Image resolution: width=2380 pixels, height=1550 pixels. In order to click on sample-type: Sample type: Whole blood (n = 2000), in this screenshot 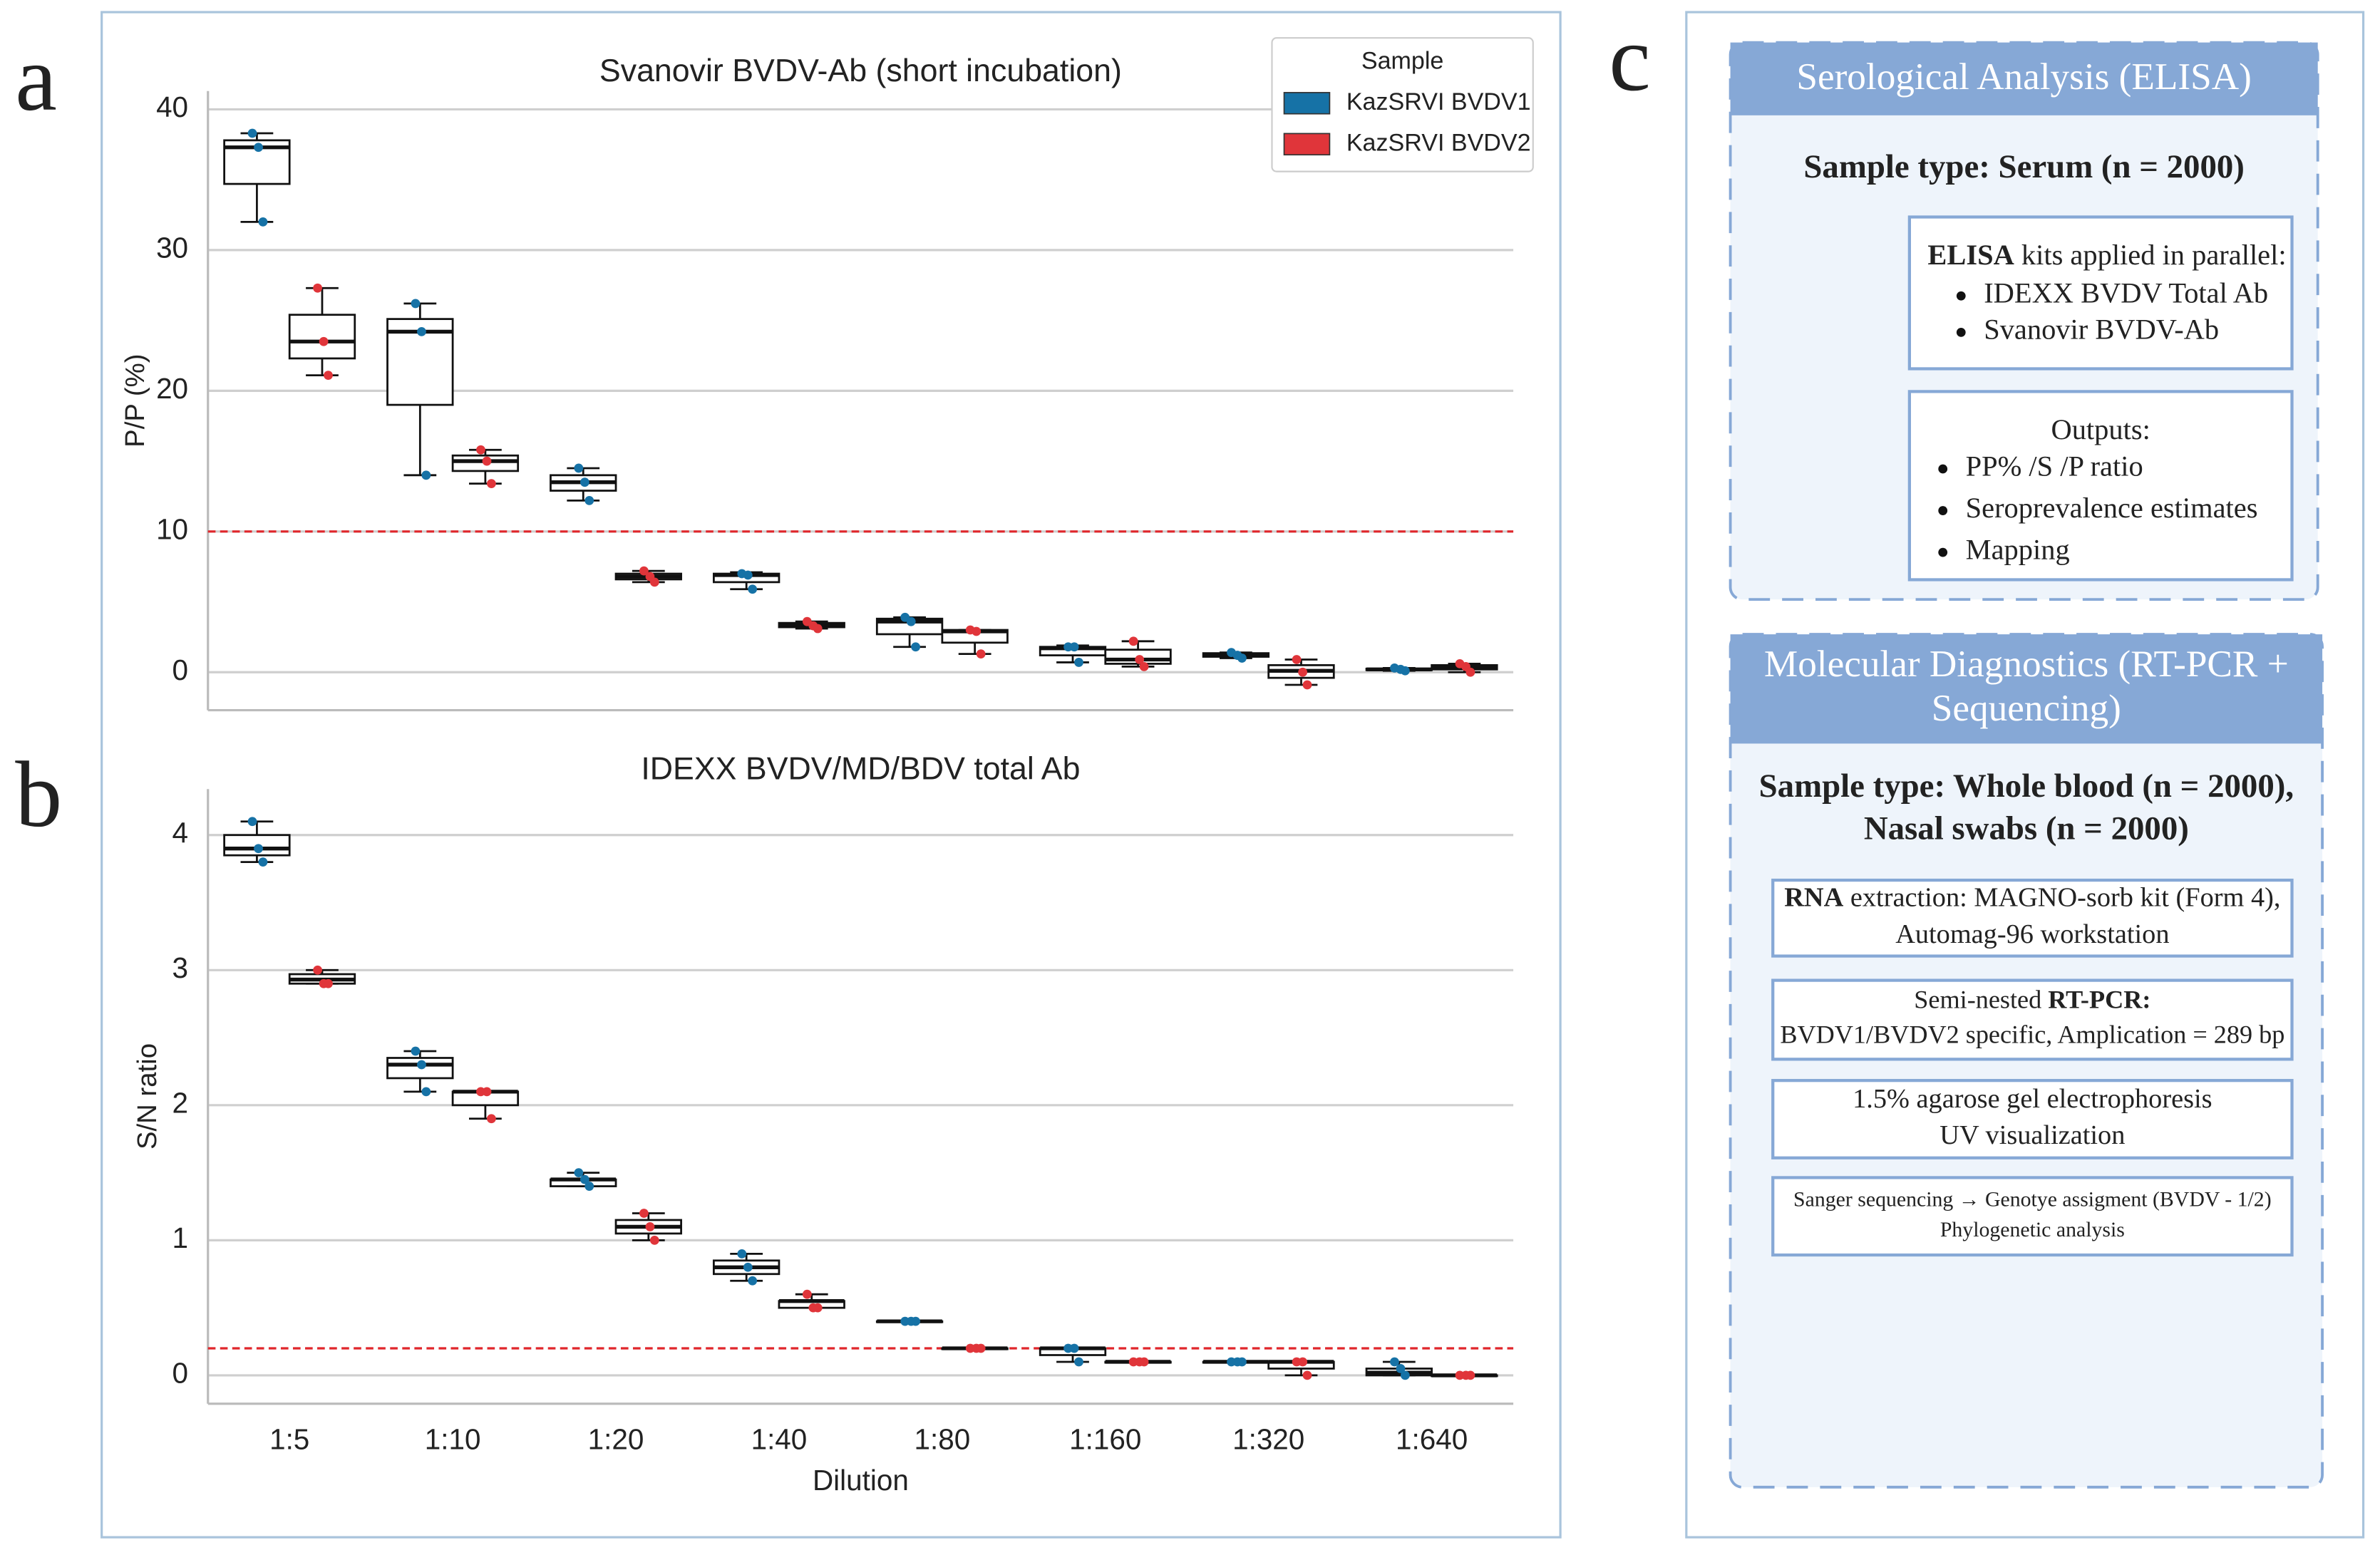, I will do `click(2026, 787)`.